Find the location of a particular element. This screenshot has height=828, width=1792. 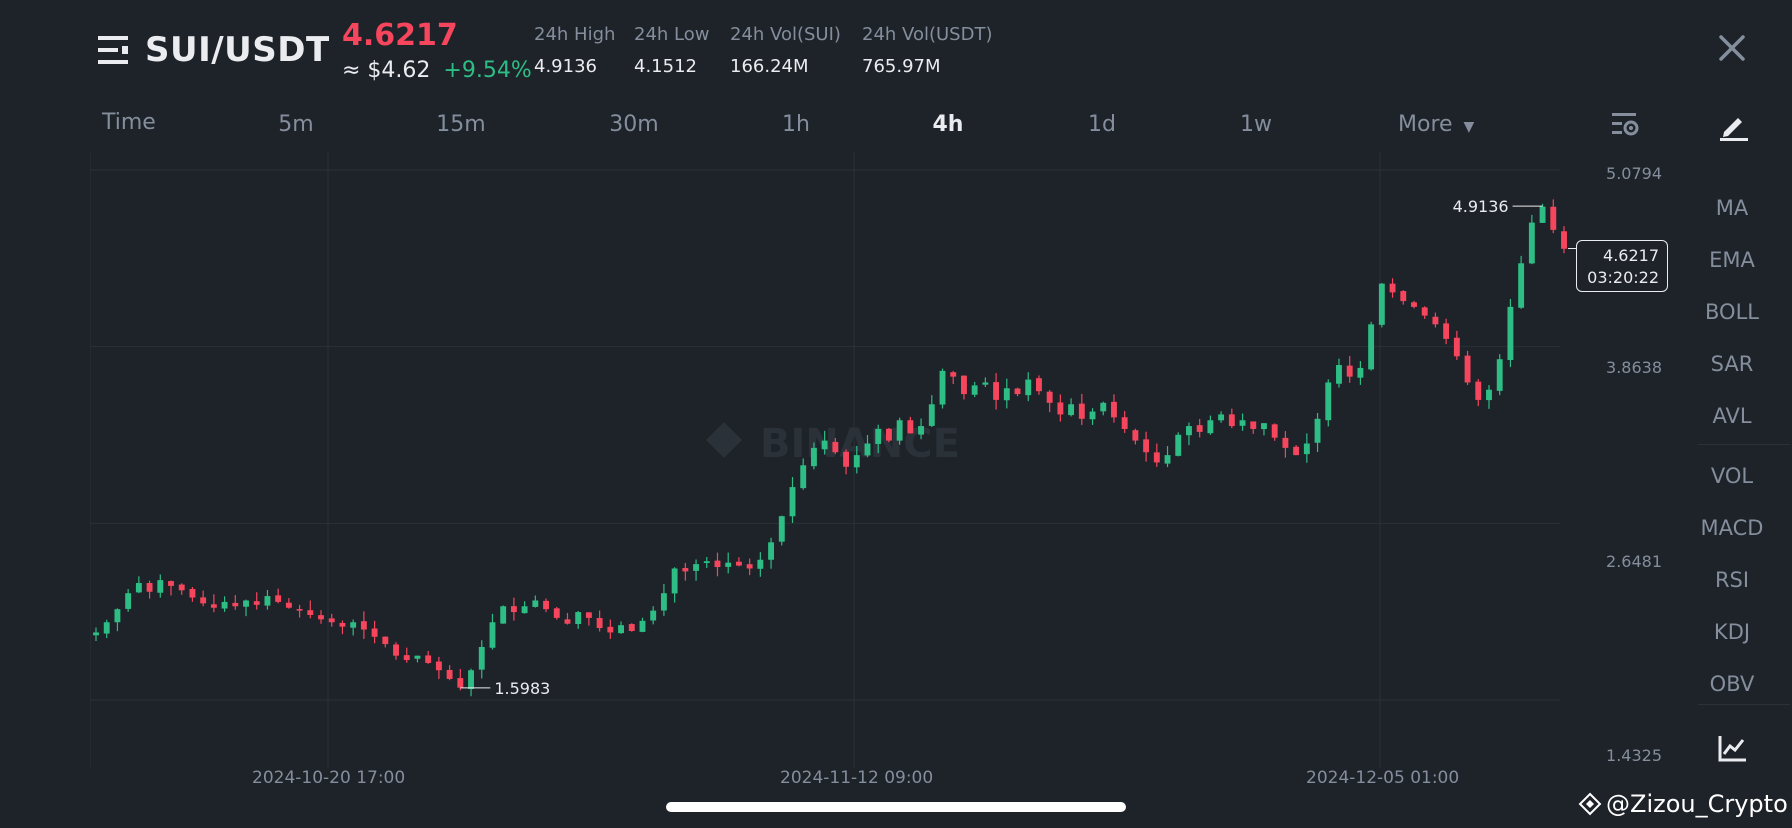

tab-15m: 15m is located at coordinates (461, 124).